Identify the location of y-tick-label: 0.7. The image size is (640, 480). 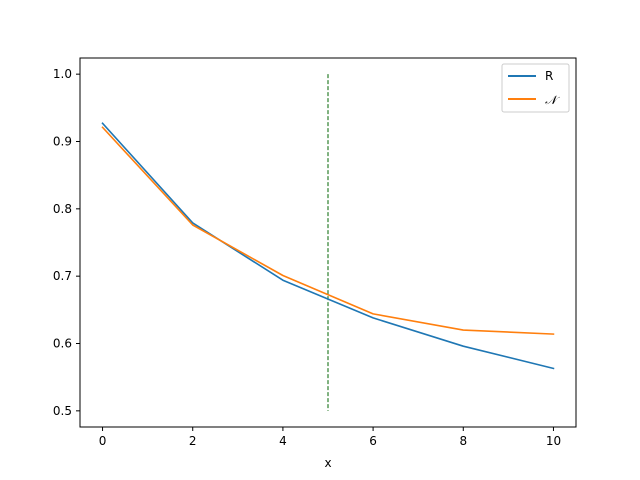
(62, 276).